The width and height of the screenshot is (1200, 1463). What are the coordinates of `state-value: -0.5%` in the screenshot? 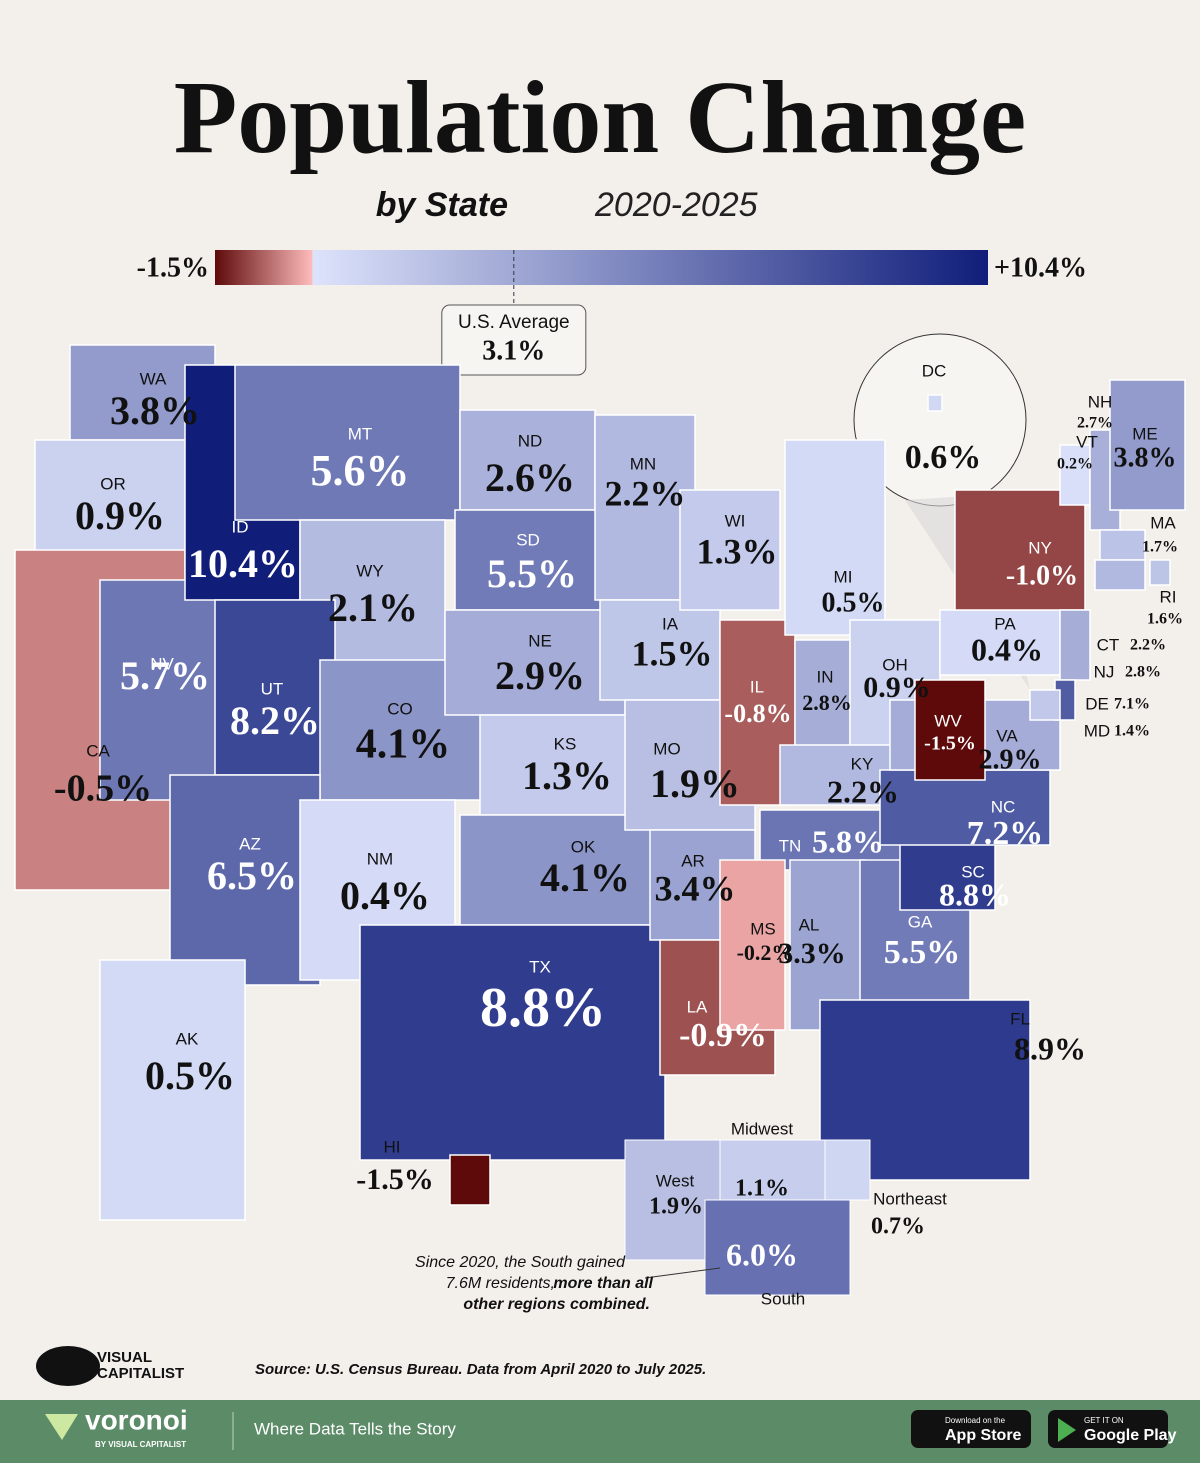 It's located at (103, 789).